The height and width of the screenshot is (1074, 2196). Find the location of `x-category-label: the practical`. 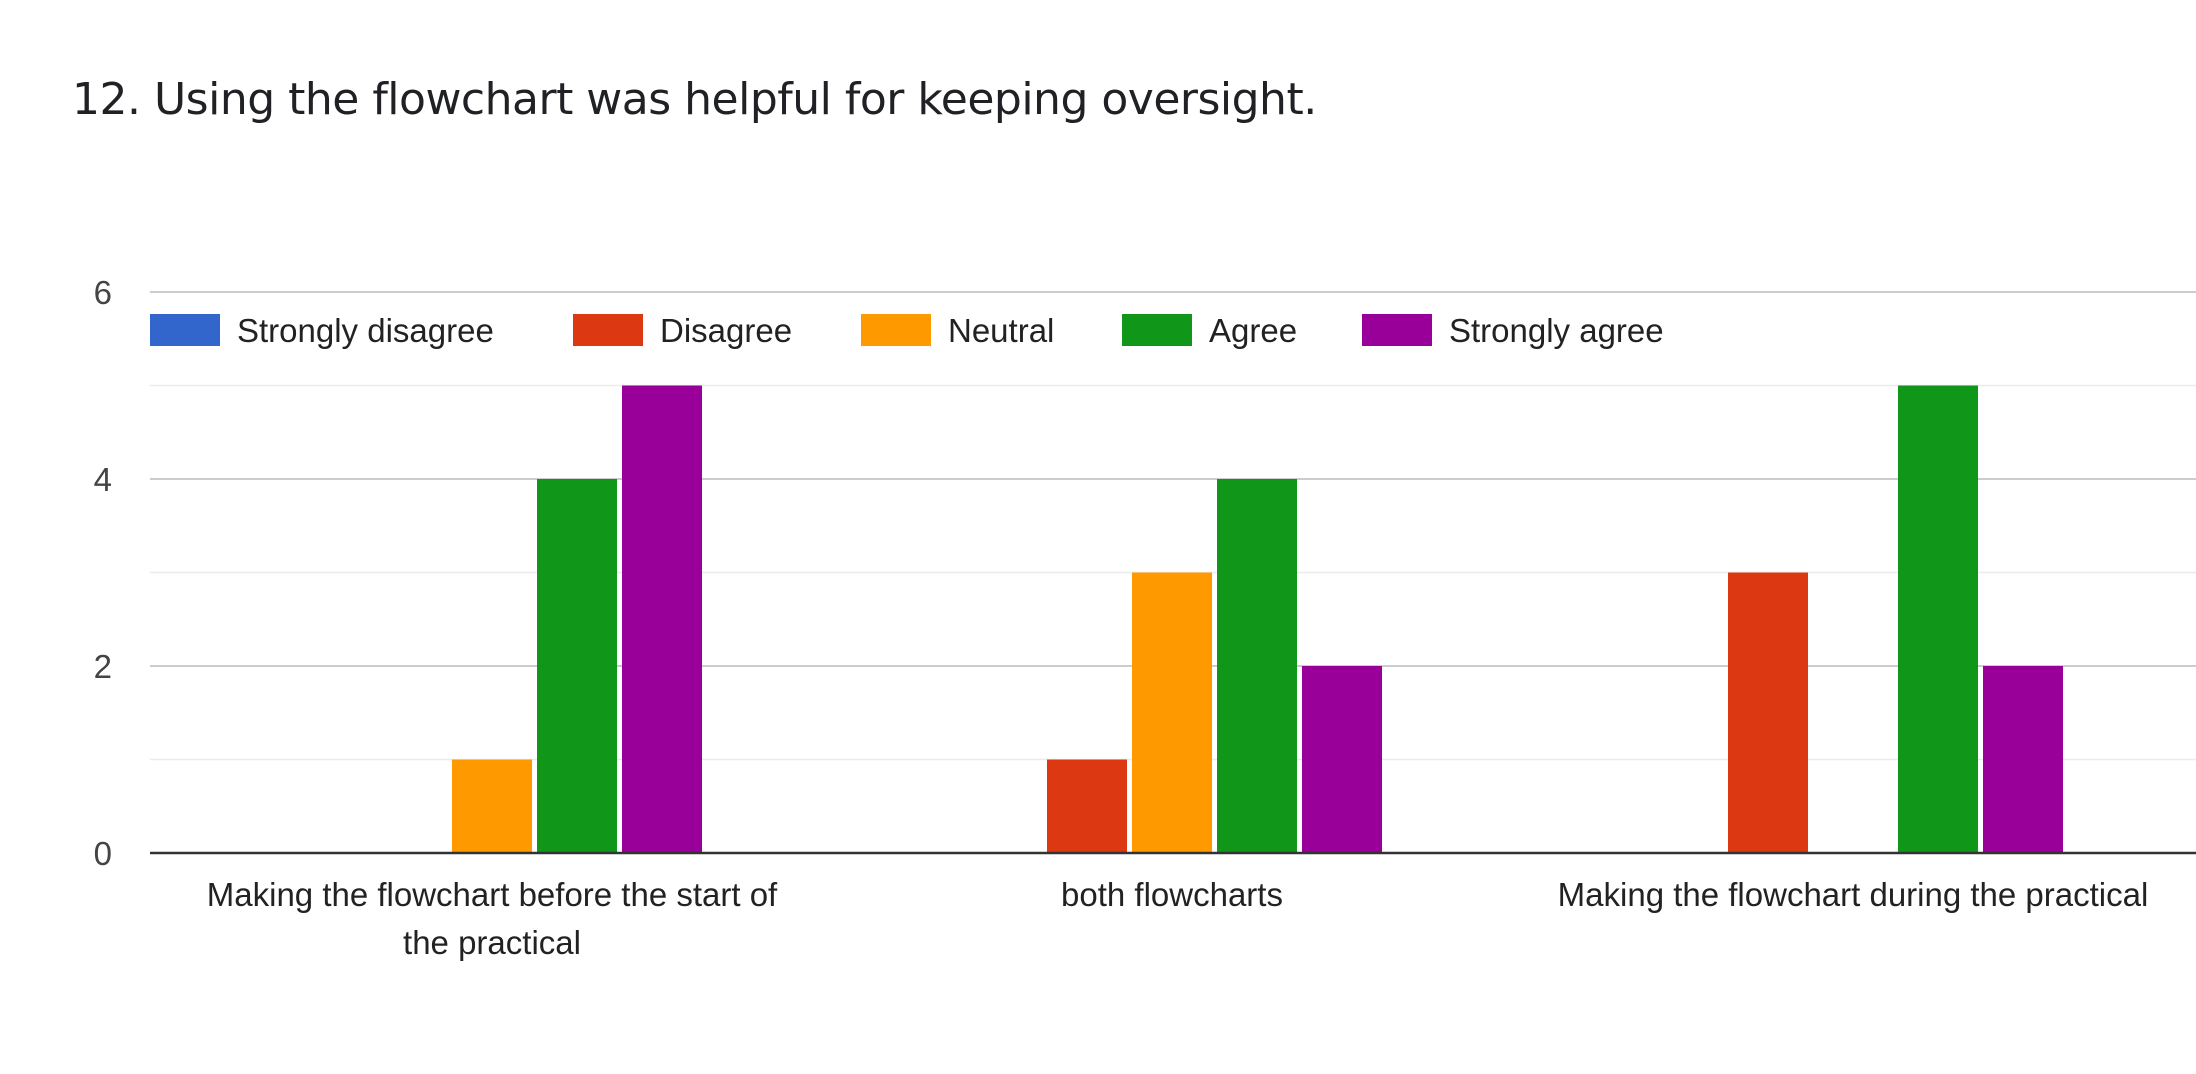

x-category-label: the practical is located at coordinates (492, 942).